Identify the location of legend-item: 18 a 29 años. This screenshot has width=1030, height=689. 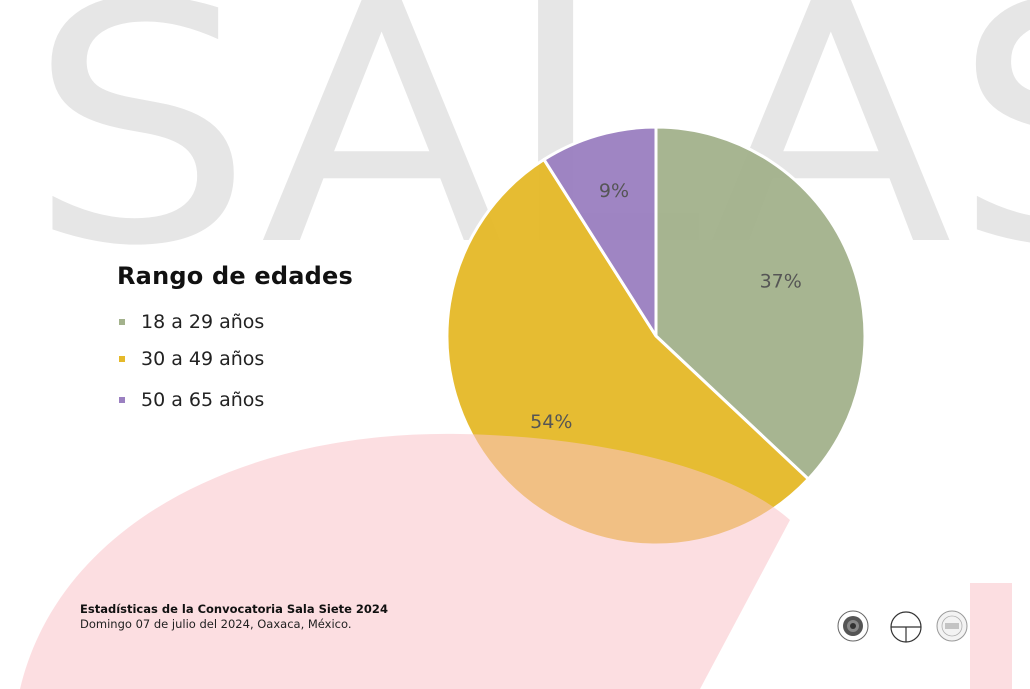
(235, 321).